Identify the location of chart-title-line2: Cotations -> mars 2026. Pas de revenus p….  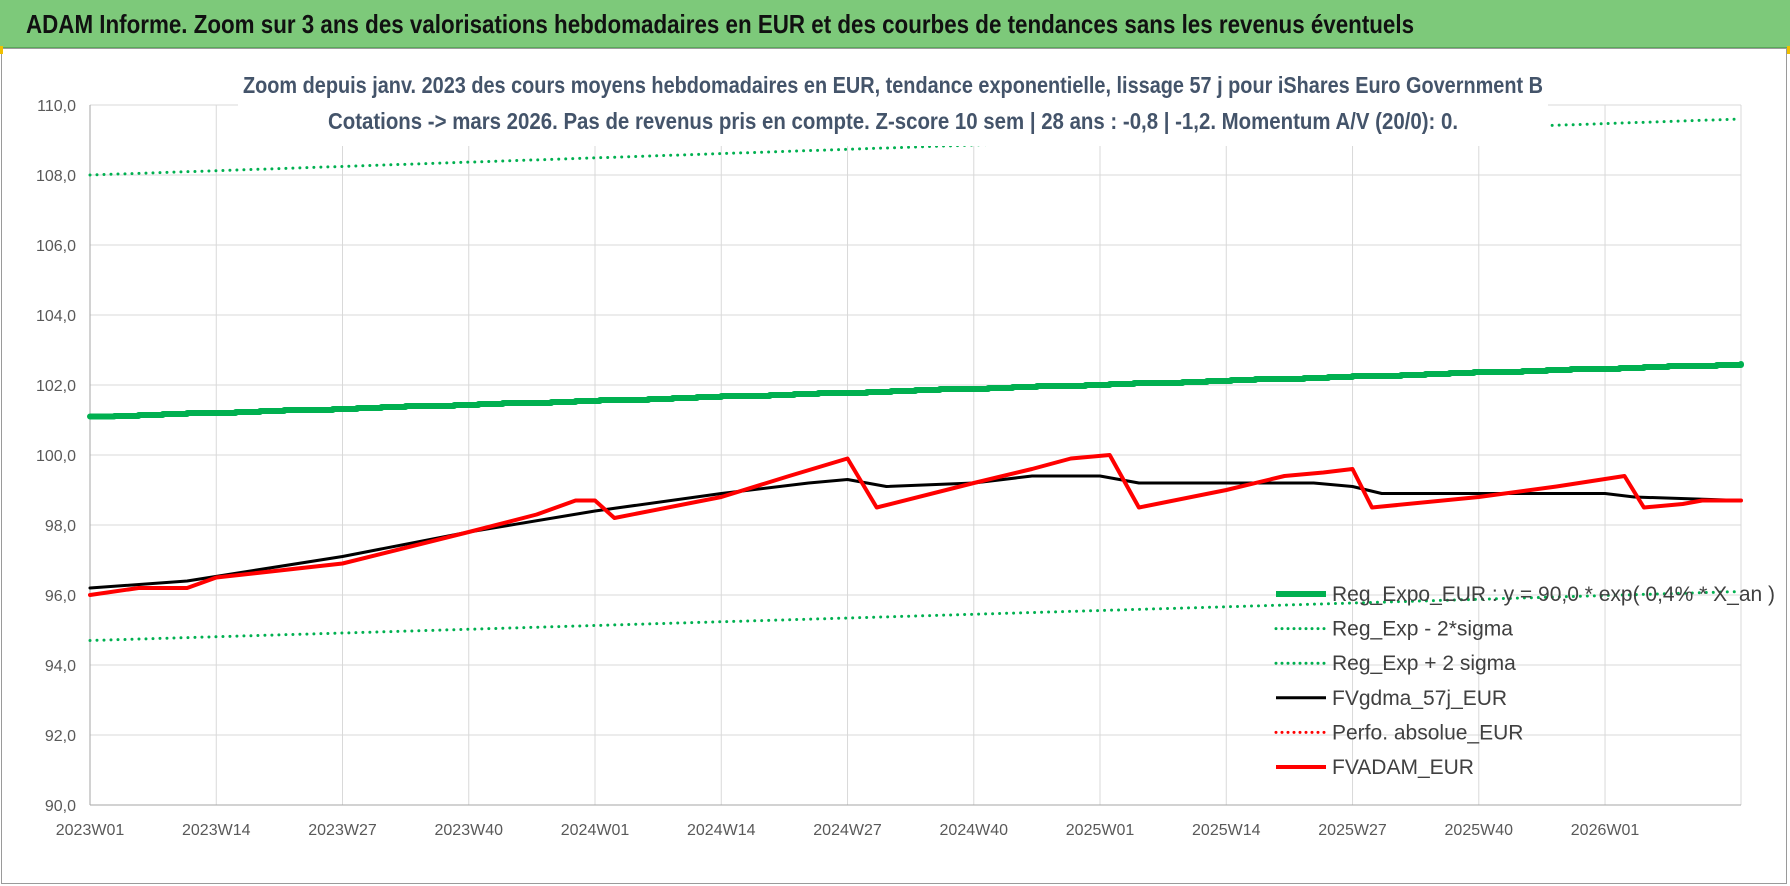
(893, 121).